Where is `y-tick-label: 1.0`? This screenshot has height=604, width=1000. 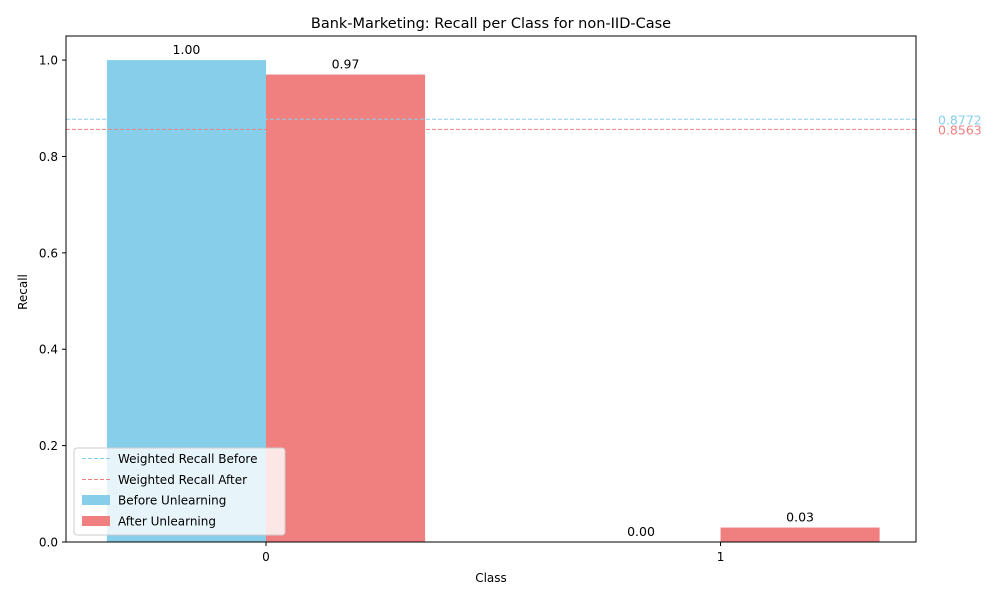 y-tick-label: 1.0 is located at coordinates (48, 61).